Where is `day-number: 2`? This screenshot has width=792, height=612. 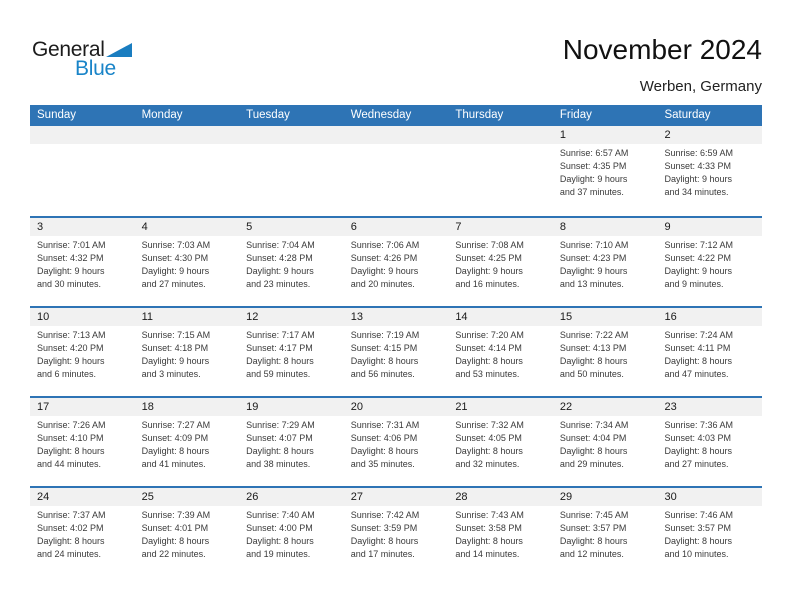
day-number: 2 is located at coordinates (710, 135).